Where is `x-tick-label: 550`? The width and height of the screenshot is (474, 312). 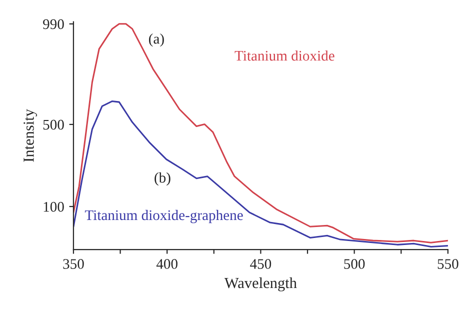 x-tick-label: 550 is located at coordinates (448, 264).